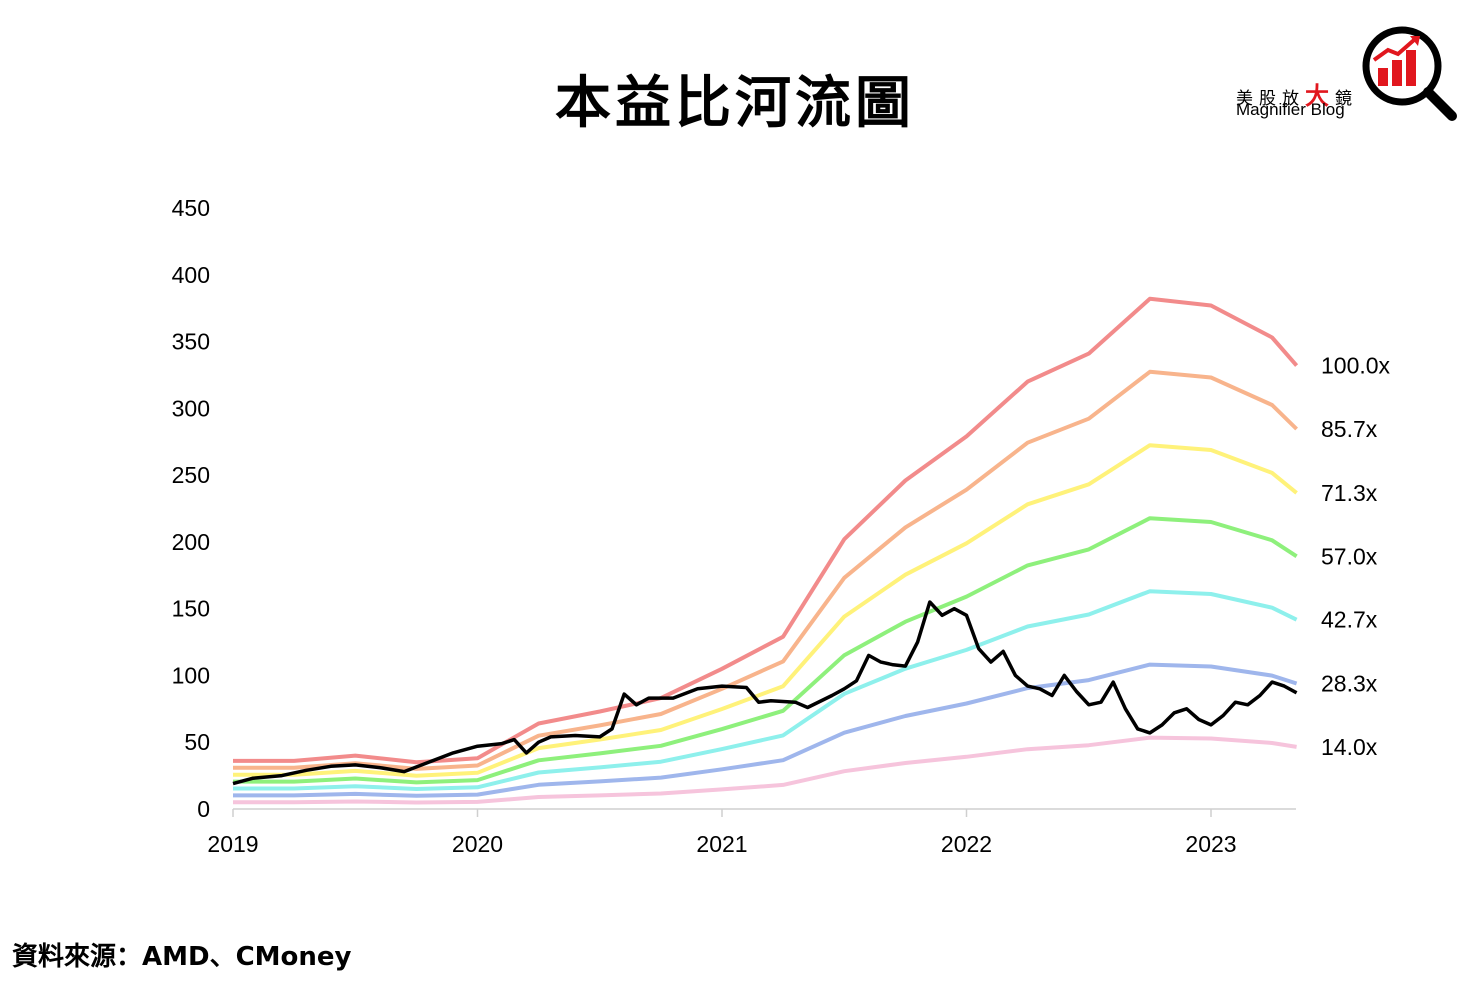  Describe the element at coordinates (1349, 620) in the screenshot. I see `band-label-42.7x: 42.7x` at that location.